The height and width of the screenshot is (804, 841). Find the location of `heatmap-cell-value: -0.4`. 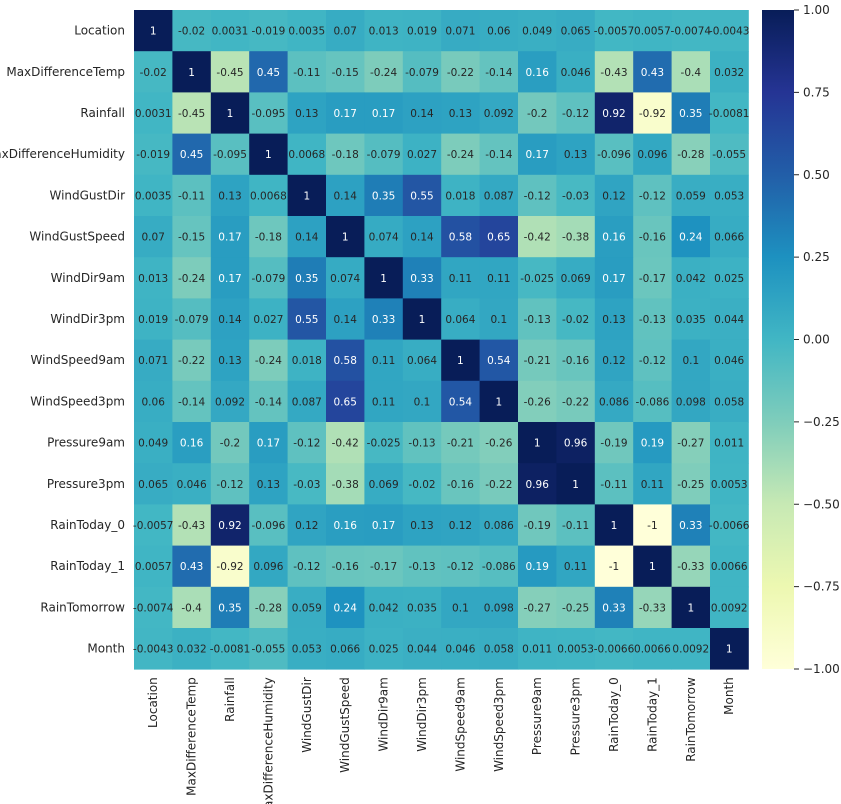

heatmap-cell-value: -0.4 is located at coordinates (691, 73).